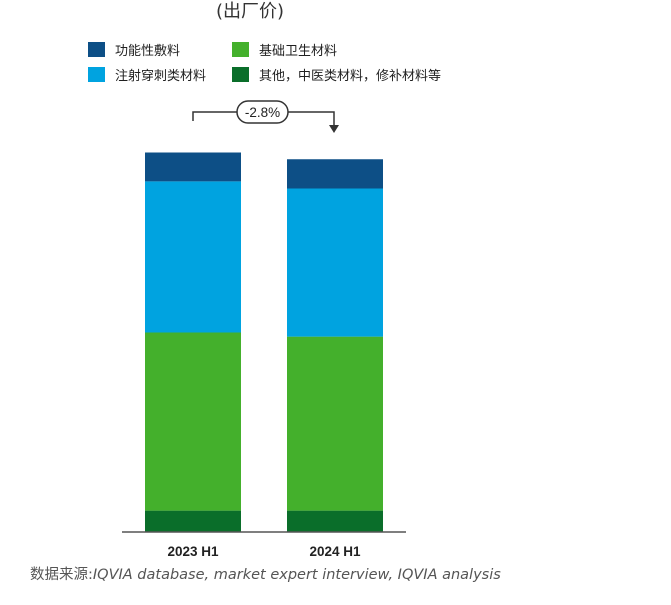 This screenshot has width=671, height=605. Describe the element at coordinates (193, 551) in the screenshot. I see `x-tick-label: 2023 H1` at that location.